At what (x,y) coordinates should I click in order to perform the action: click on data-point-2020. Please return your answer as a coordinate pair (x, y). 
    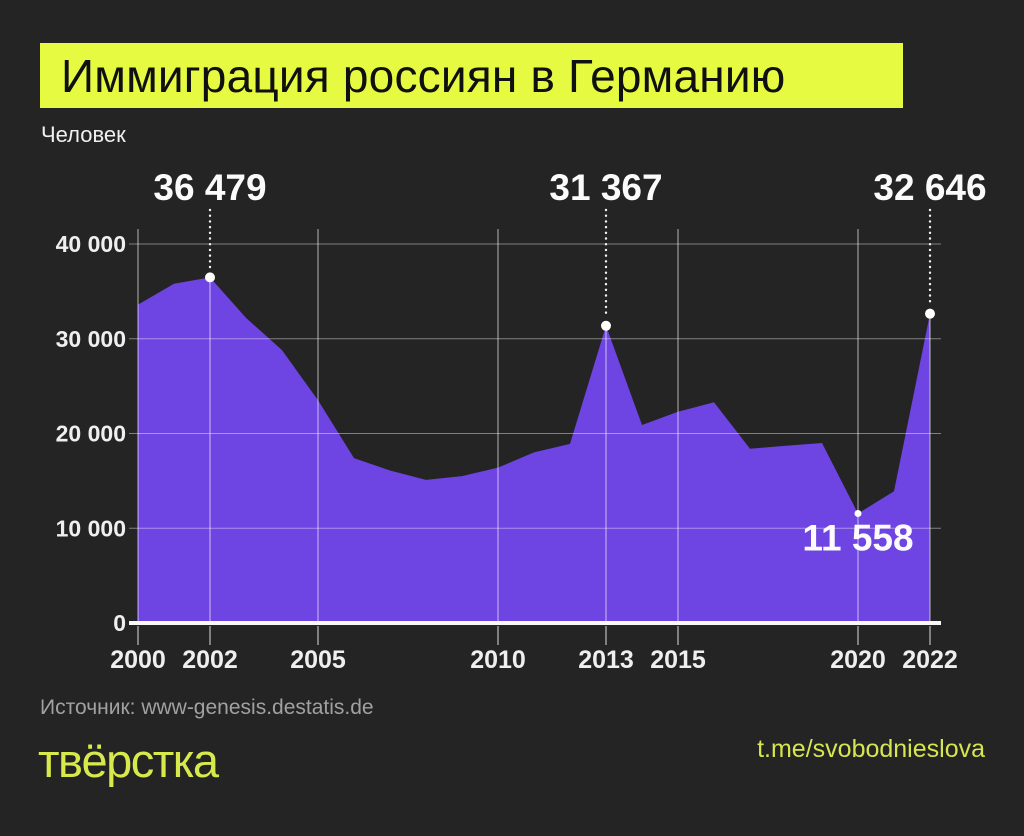
    Looking at the image, I should click on (858, 513).